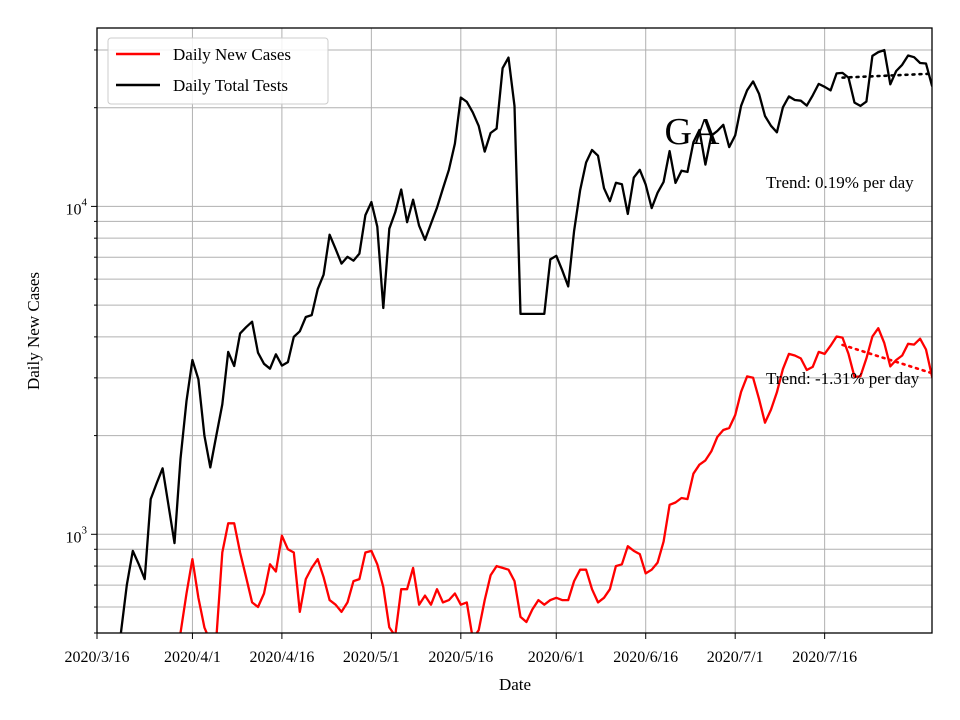 Image resolution: width=960 pixels, height=720 pixels. Describe the element at coordinates (281, 657) in the screenshot. I see `x-tick-label: 2020/4/16` at that location.